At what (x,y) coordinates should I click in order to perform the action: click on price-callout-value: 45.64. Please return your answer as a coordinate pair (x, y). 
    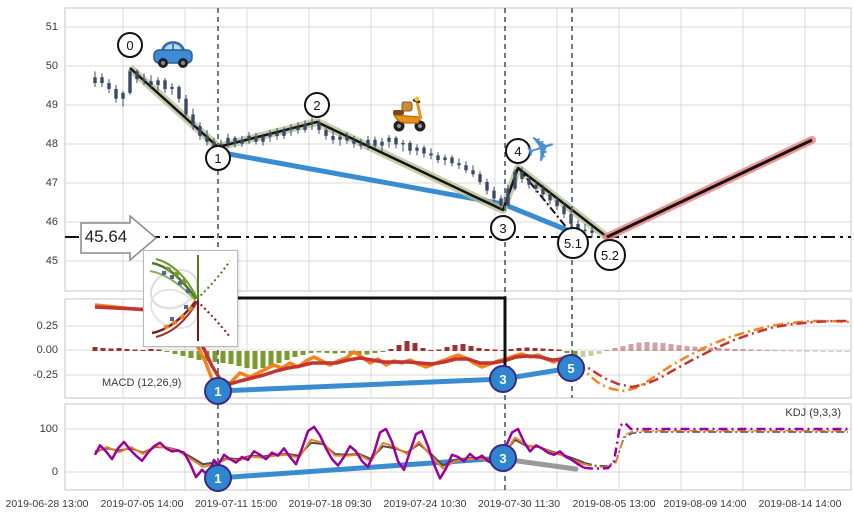
    Looking at the image, I should click on (106, 236).